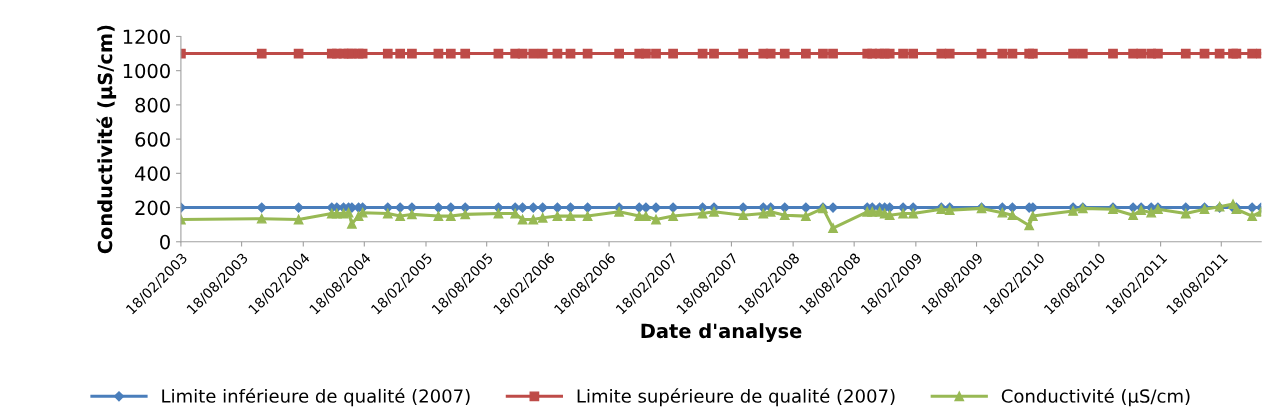 Image resolution: width=1283 pixels, height=419 pixels. Describe the element at coordinates (152, 208) in the screenshot. I see `y-tick-label: 200` at that location.